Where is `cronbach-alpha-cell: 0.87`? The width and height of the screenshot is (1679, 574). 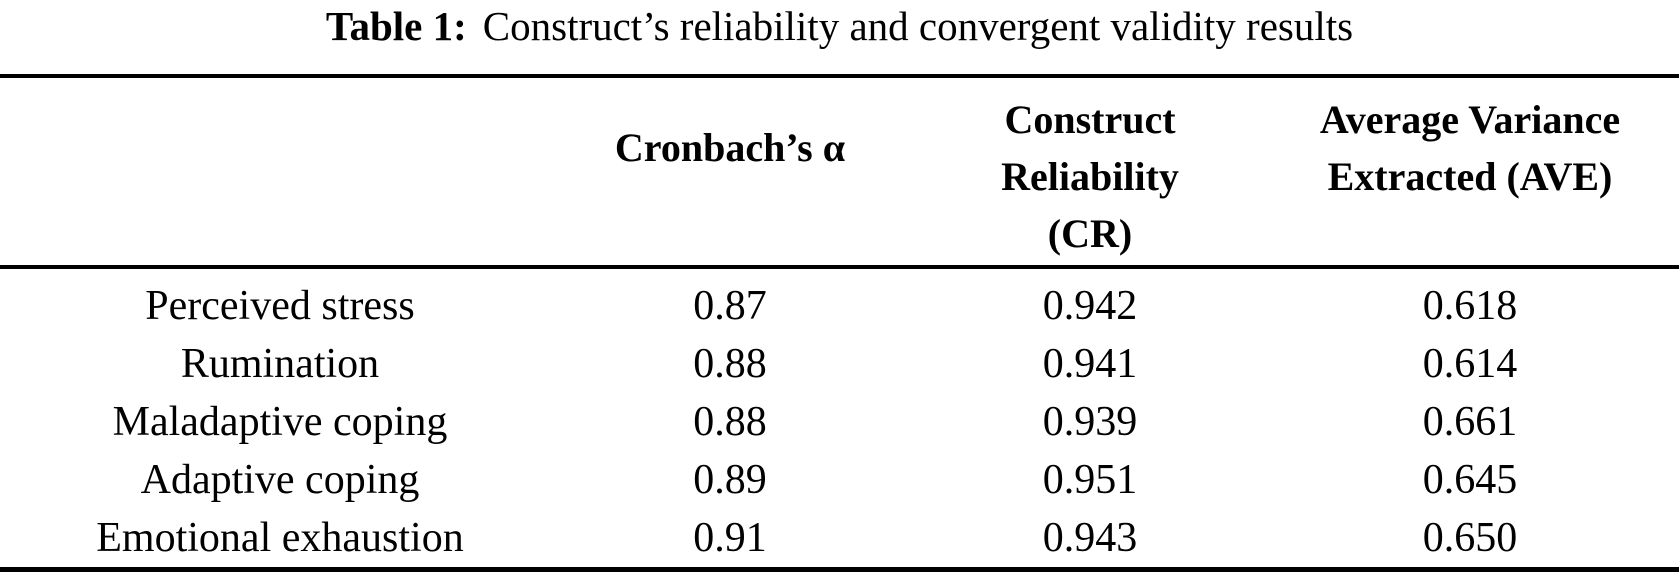 cronbach-alpha-cell: 0.87 is located at coordinates (730, 306).